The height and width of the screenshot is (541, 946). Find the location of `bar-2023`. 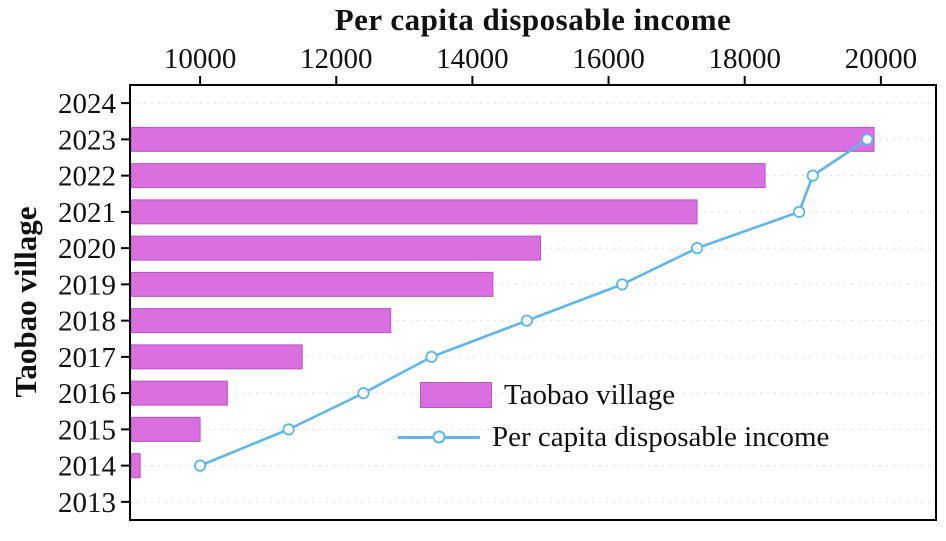

bar-2023 is located at coordinates (502, 139).